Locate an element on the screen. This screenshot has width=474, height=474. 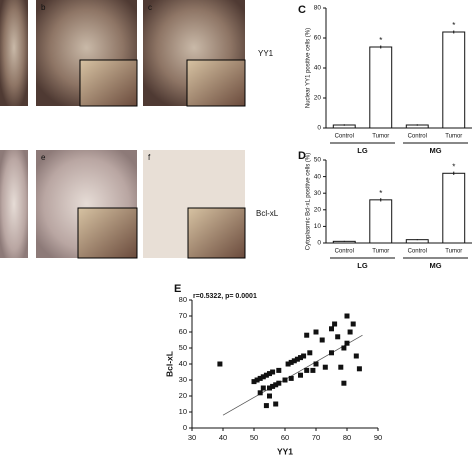
y-tick-label: 70 is located at coordinates (183, 315).